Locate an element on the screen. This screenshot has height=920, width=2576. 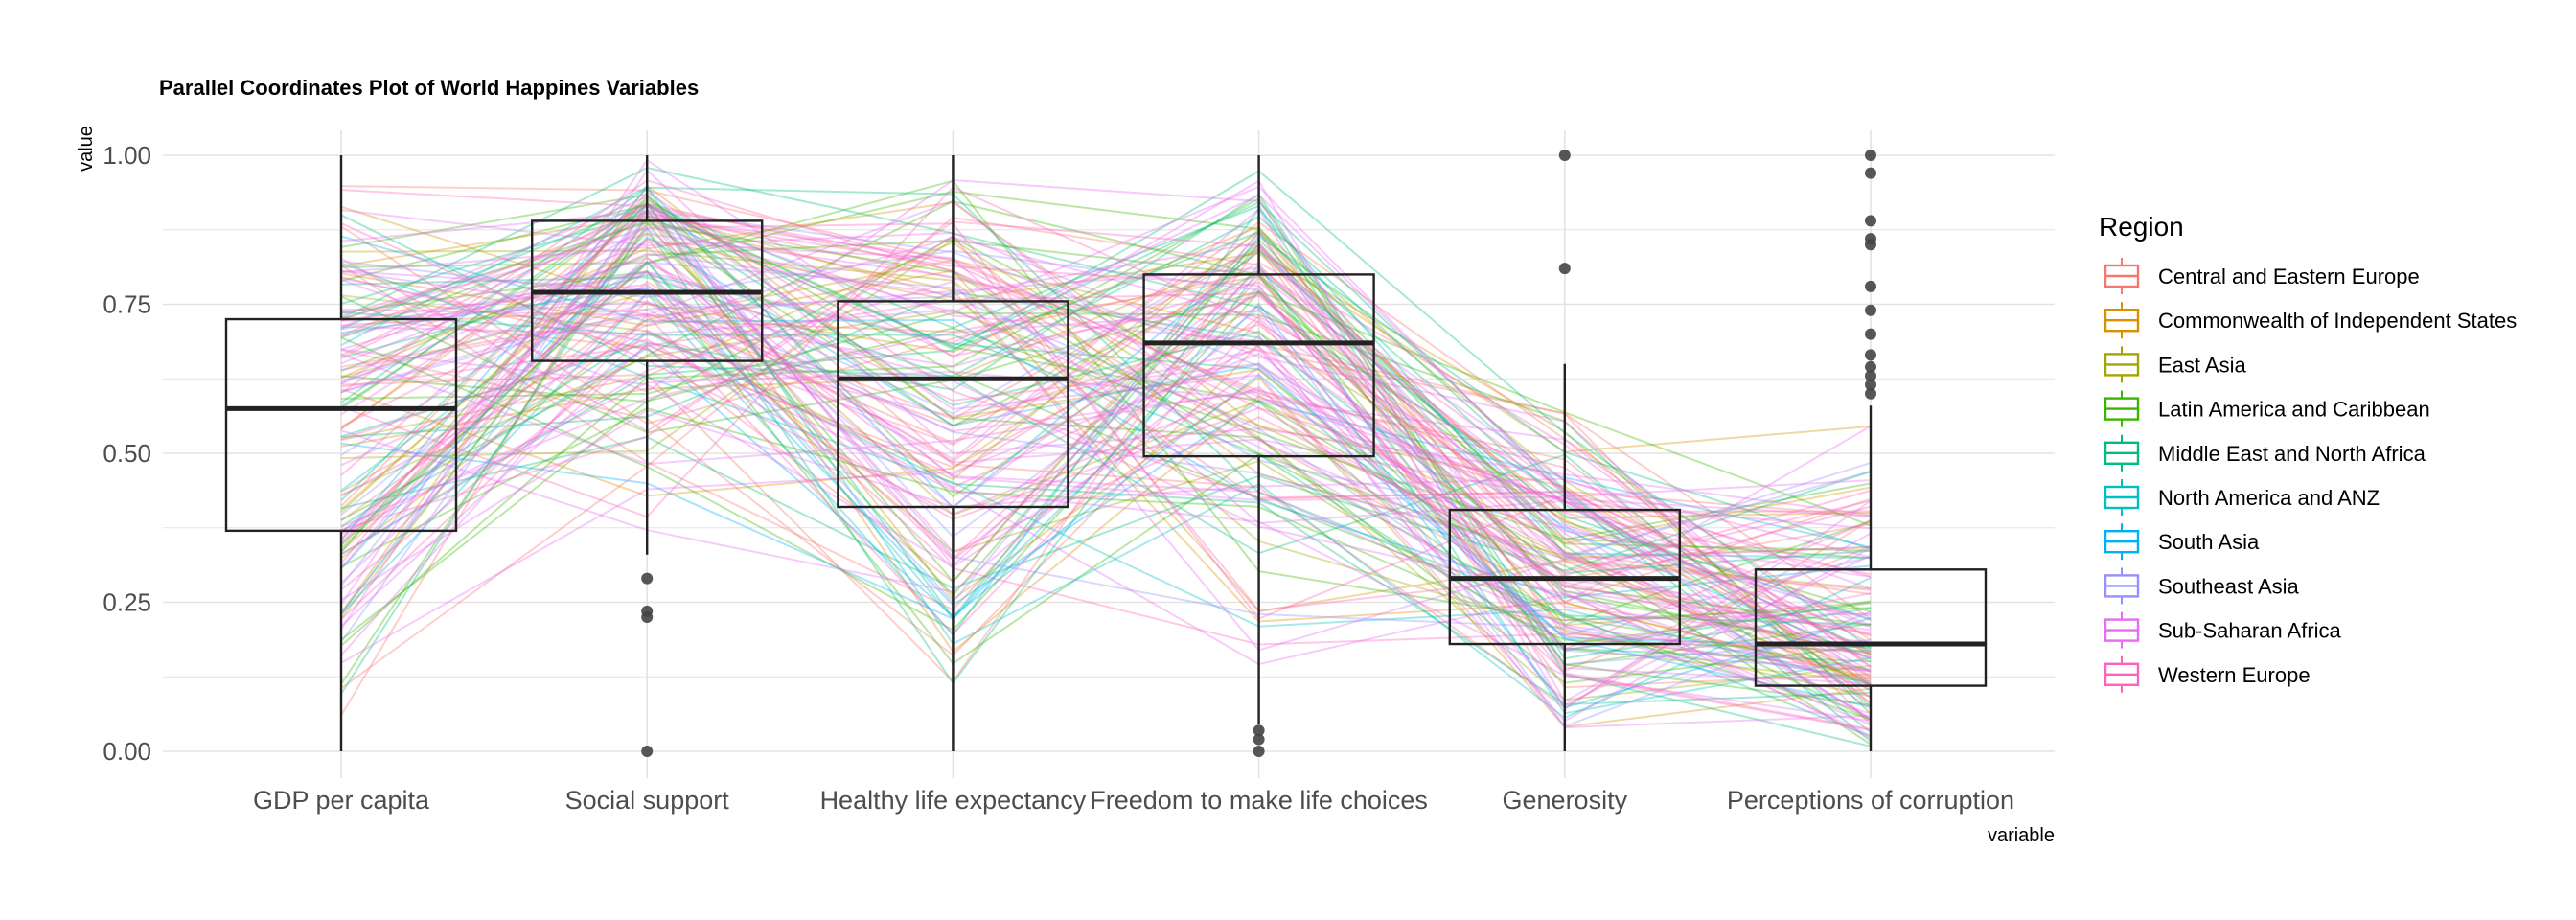
parallel-line is located at coordinates (1106, 441).